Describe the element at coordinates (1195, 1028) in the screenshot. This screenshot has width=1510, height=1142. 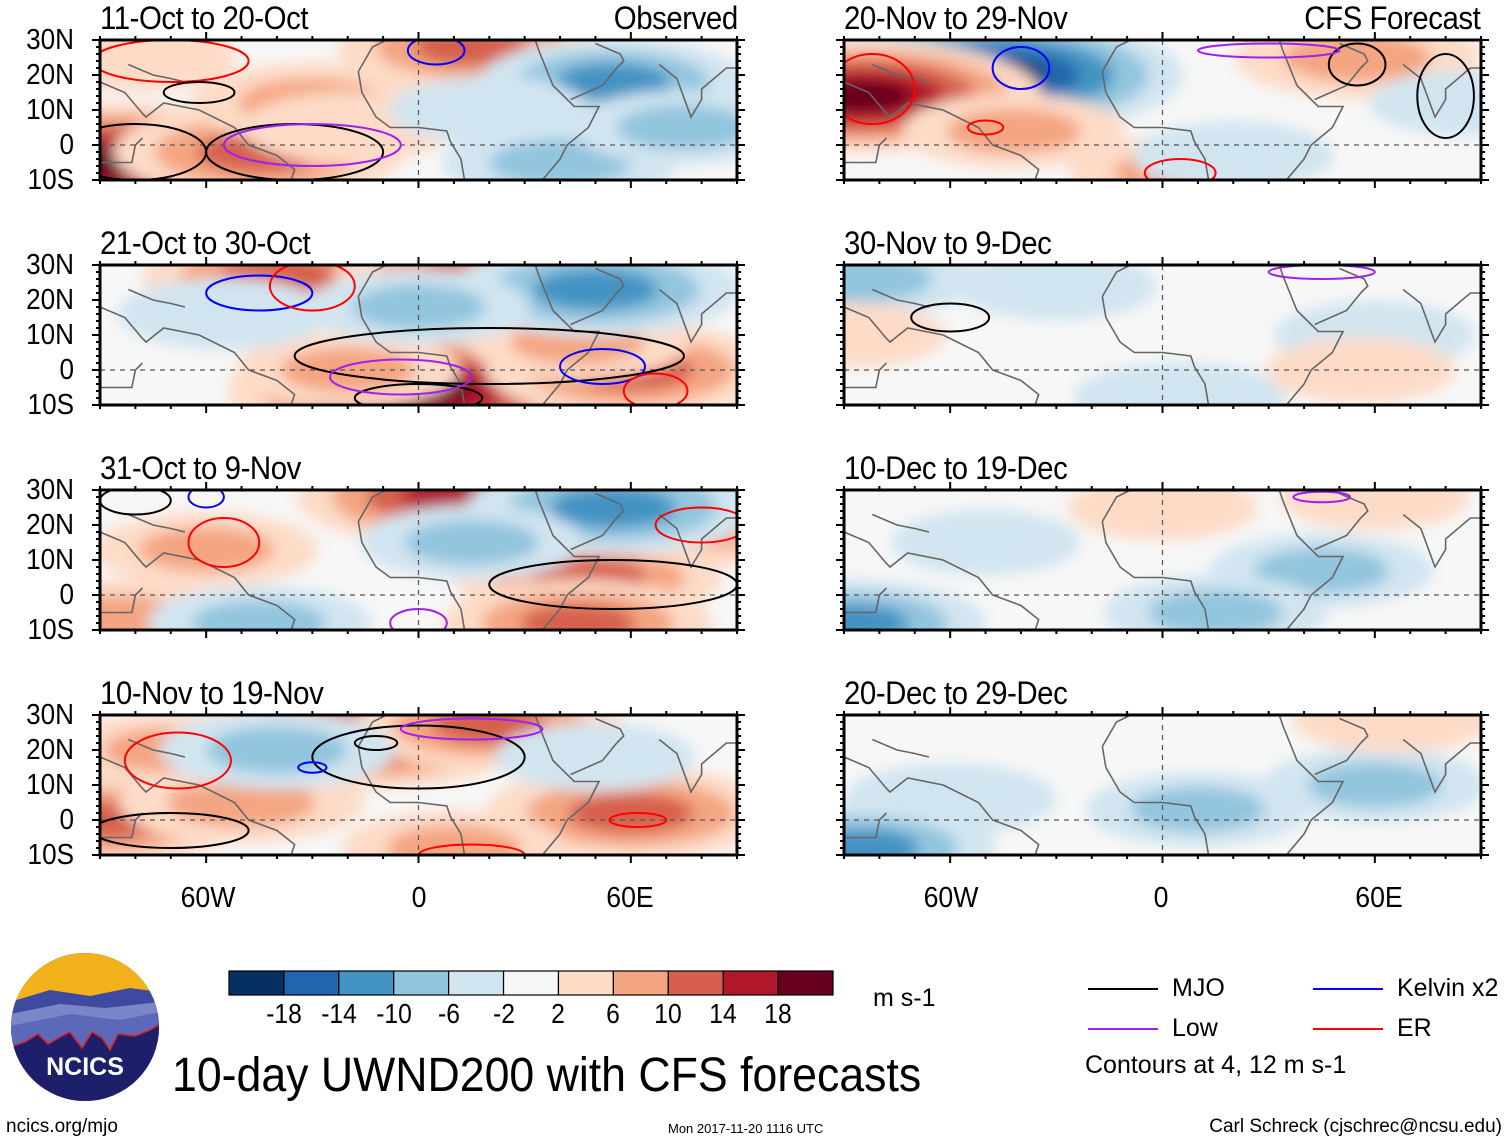
I see `legend-label: Low` at that location.